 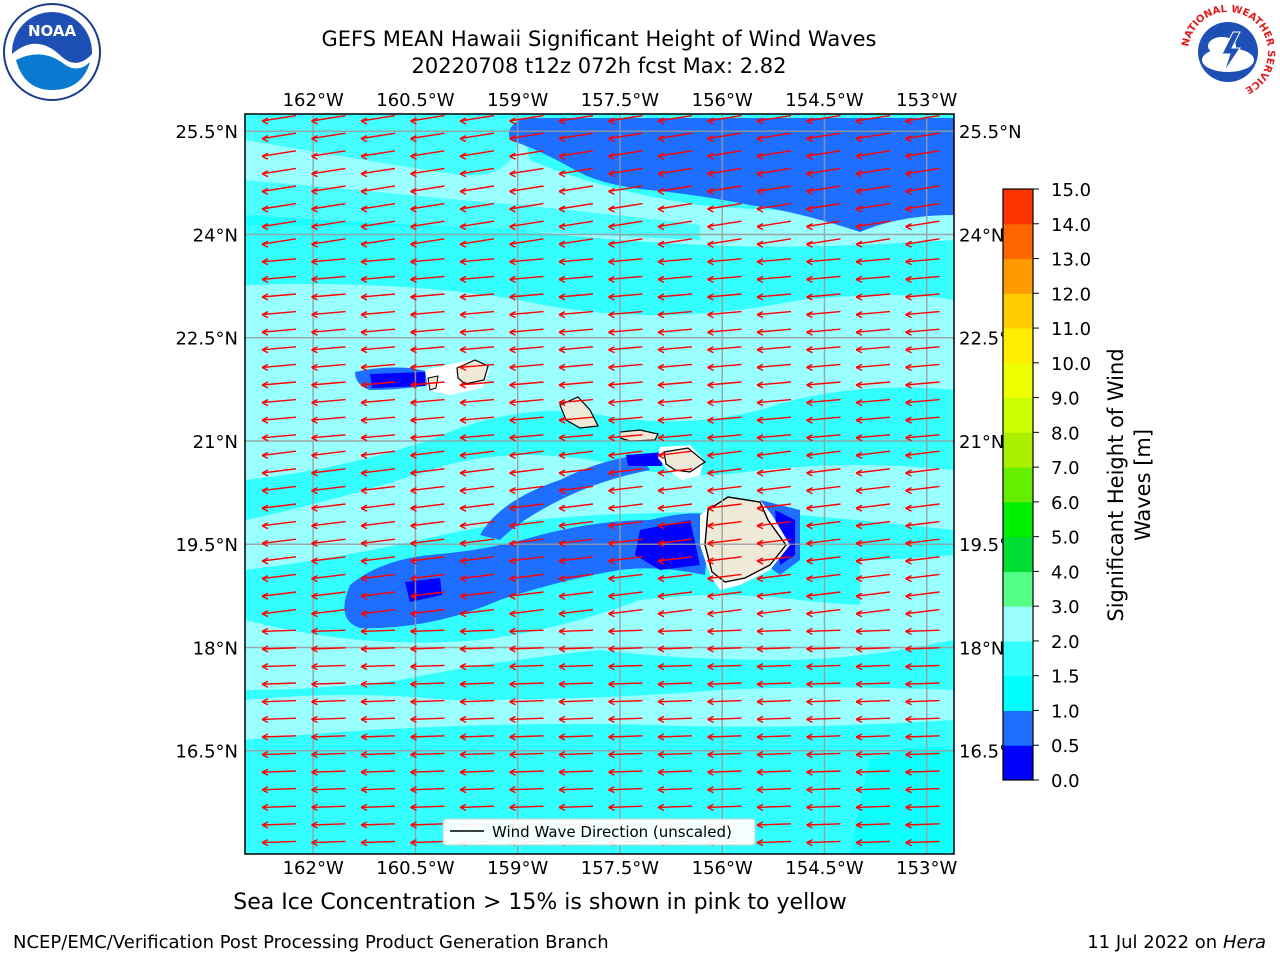 What do you see at coordinates (313, 100) in the screenshot?
I see `lon-label-top: 162°W` at bounding box center [313, 100].